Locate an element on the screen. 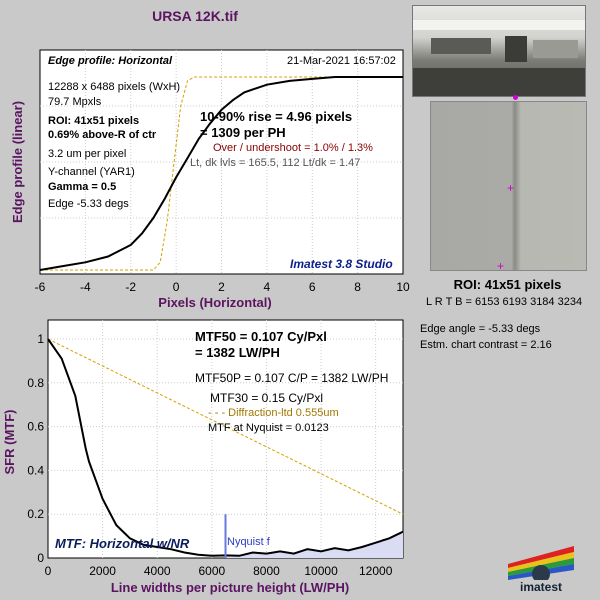 The height and width of the screenshot is (600, 600). roi-crop-image: + + is located at coordinates (508, 186).